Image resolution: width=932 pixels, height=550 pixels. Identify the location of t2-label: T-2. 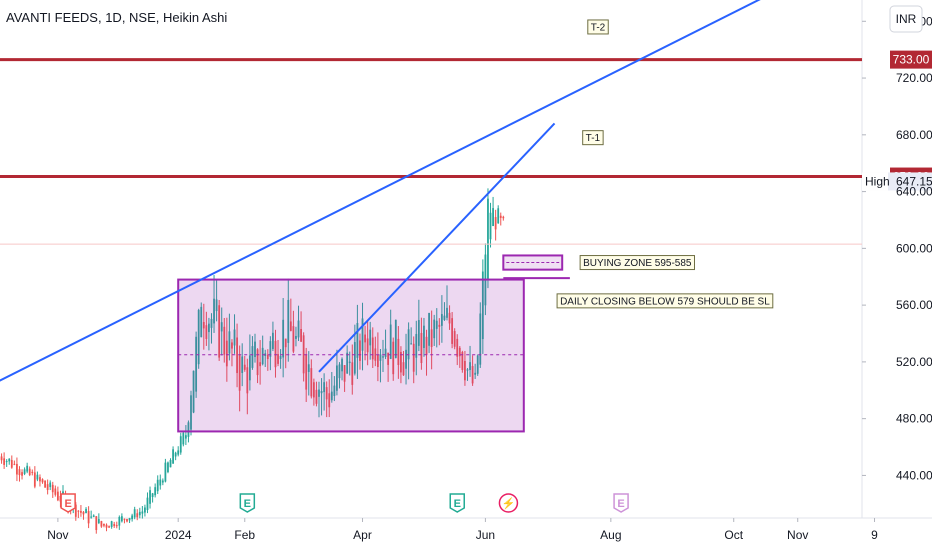
(598, 27).